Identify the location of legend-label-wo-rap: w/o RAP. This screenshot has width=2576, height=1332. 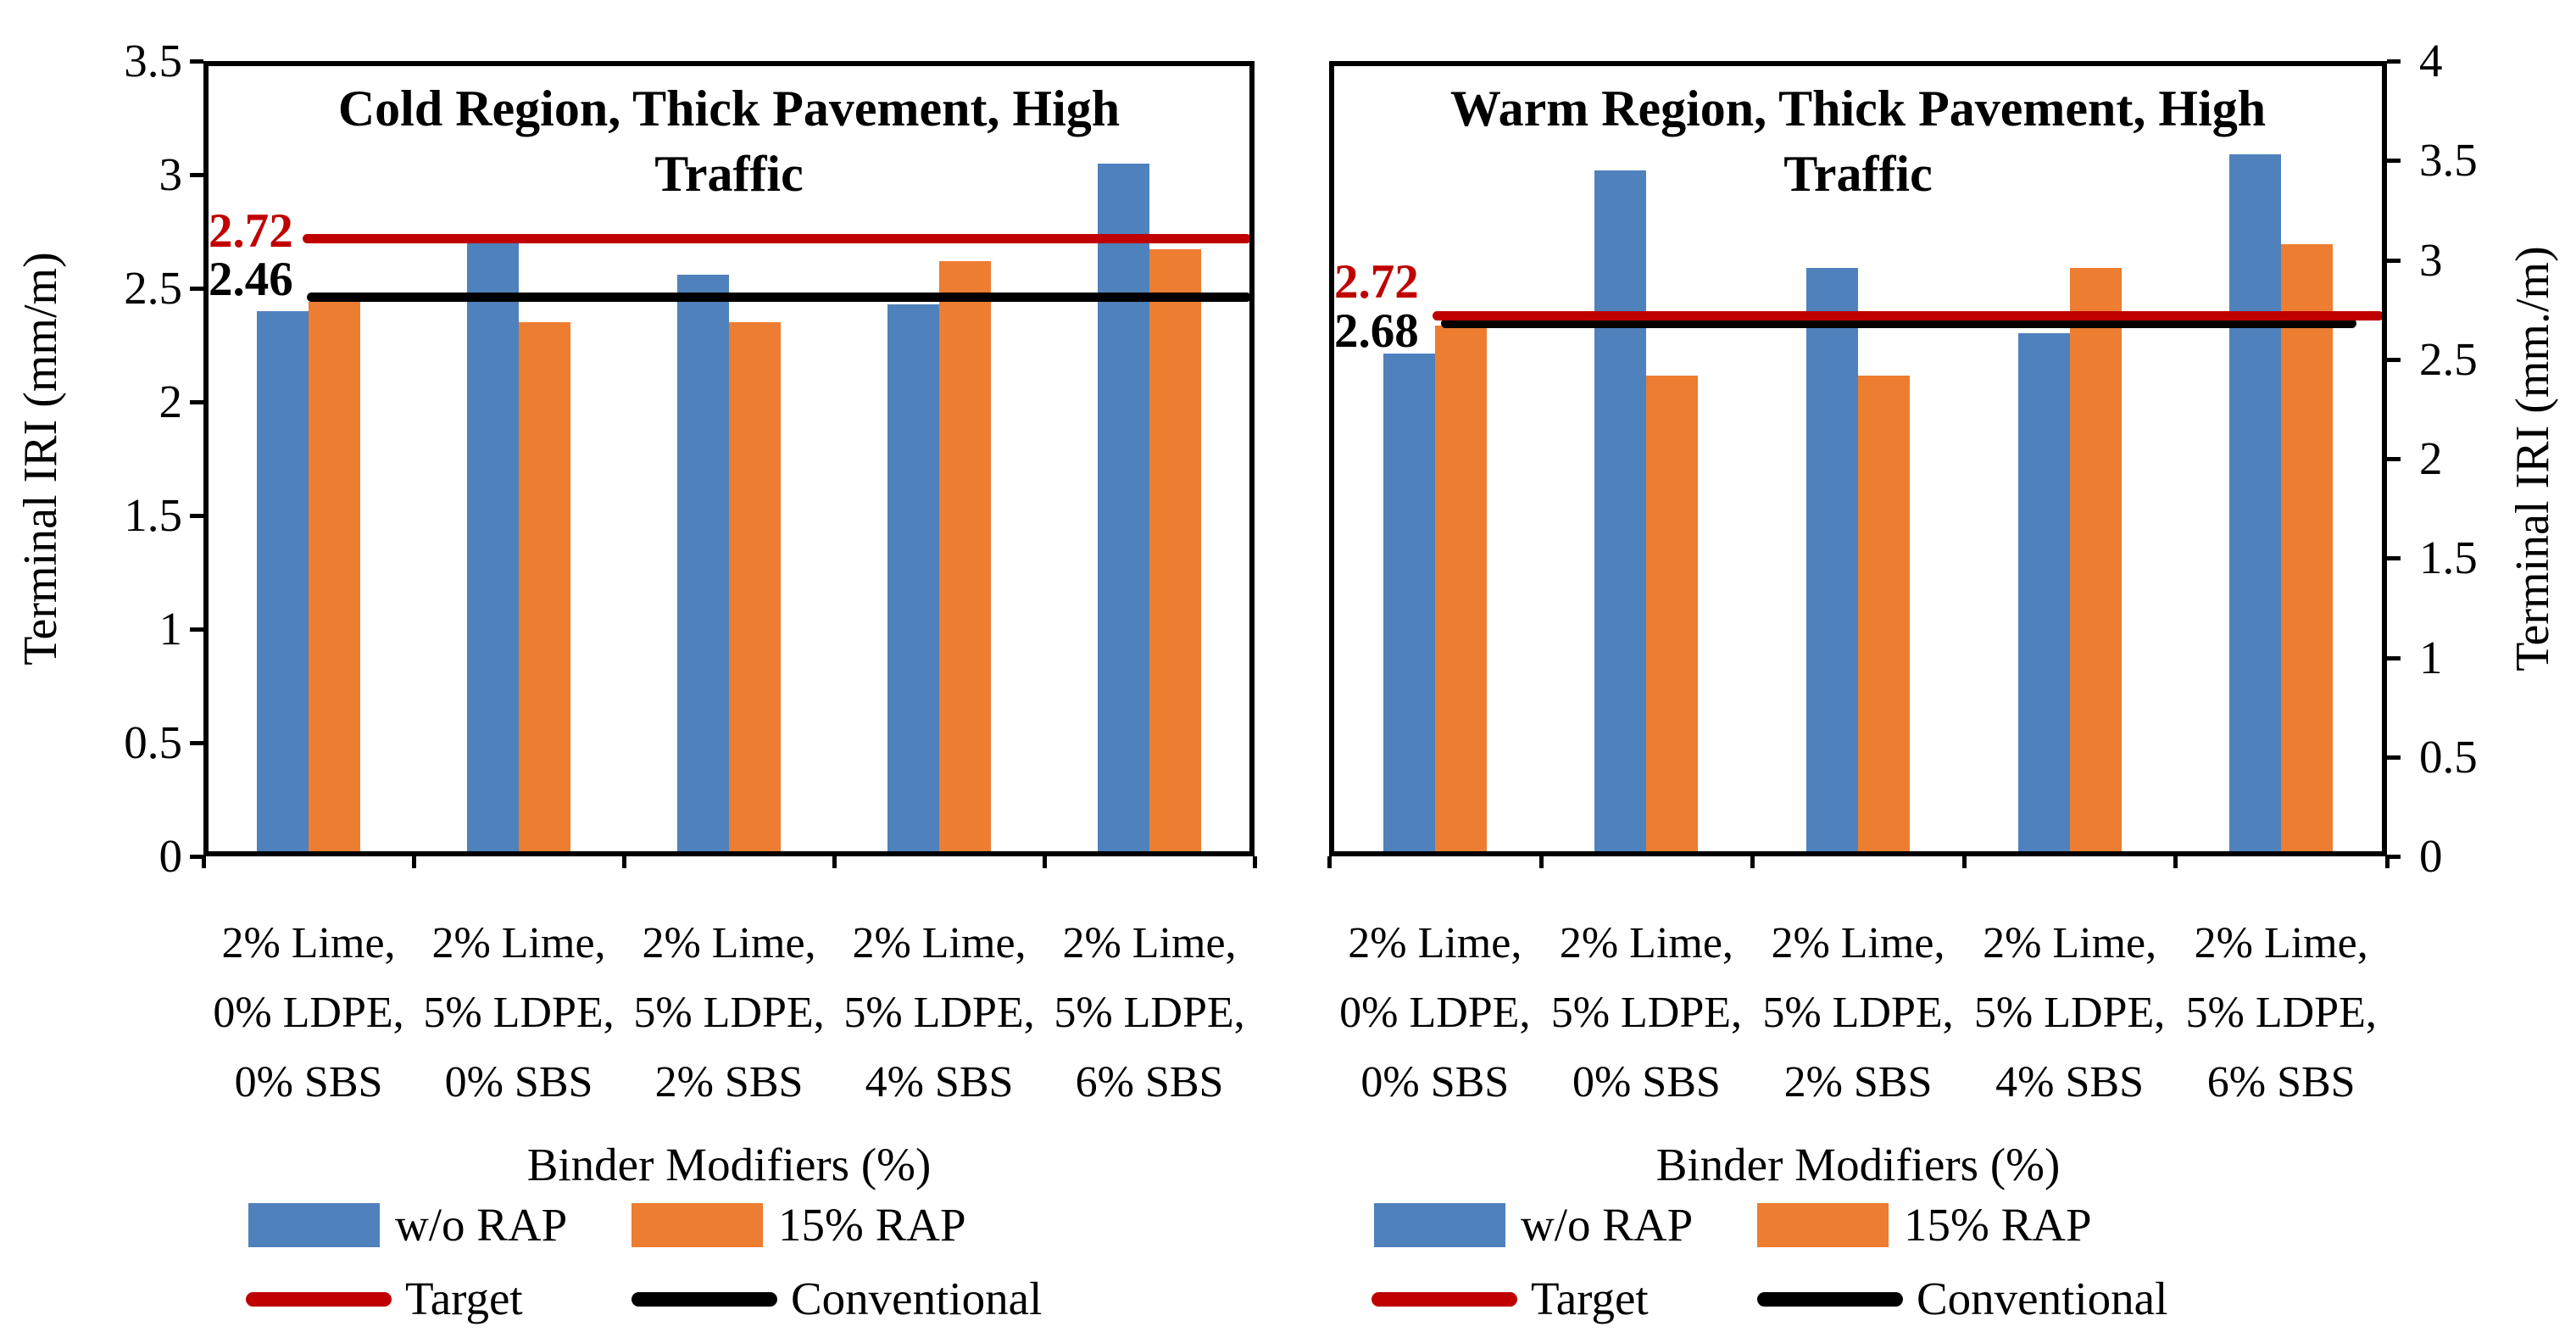
(1607, 1225).